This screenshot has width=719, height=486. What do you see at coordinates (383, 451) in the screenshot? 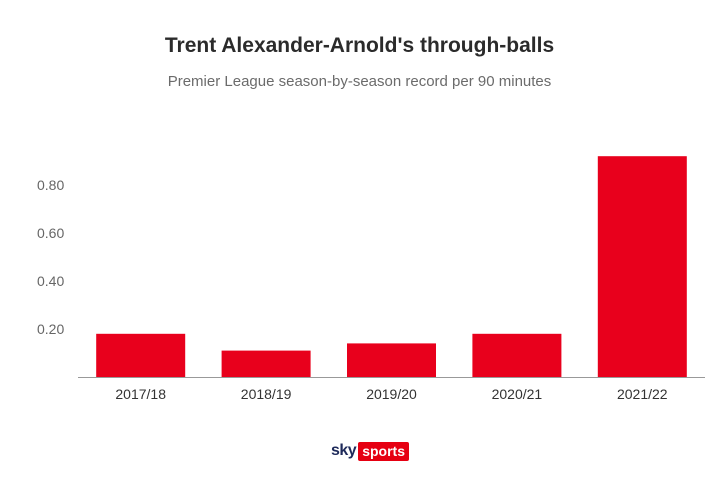
I see `logo-sports-text: sports` at bounding box center [383, 451].